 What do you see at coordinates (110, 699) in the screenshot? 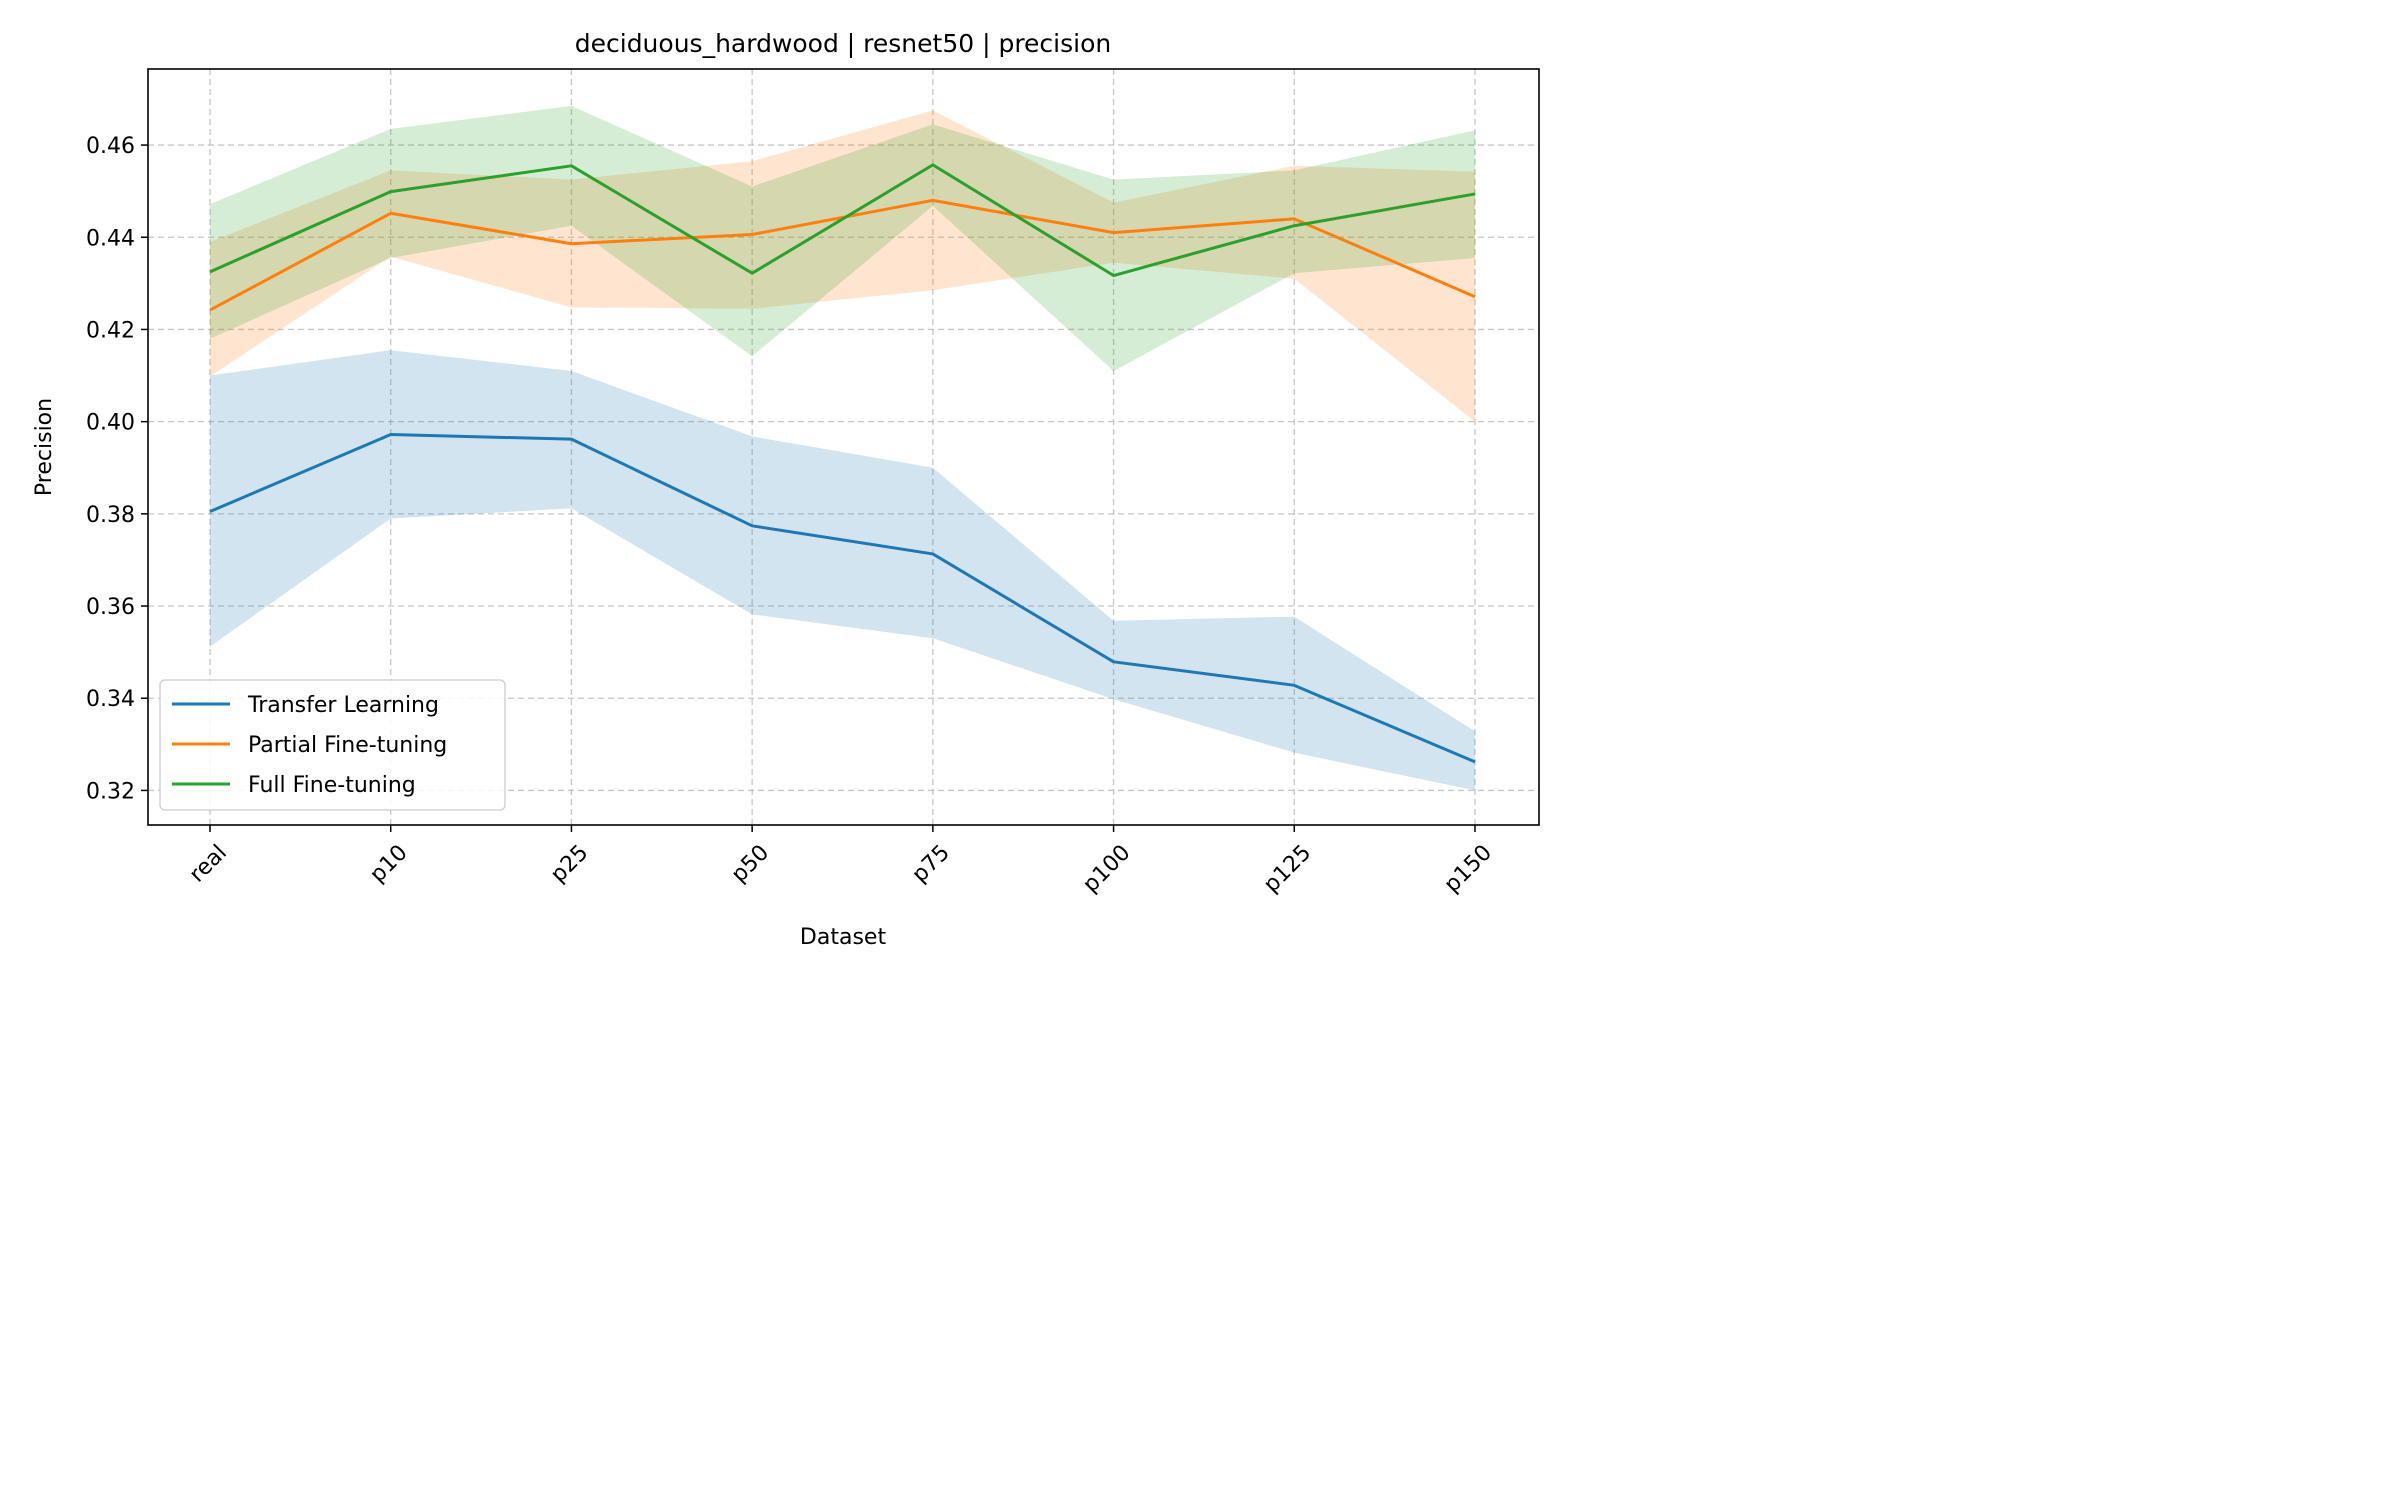
I see `y-tick-label: 0.34` at bounding box center [110, 699].